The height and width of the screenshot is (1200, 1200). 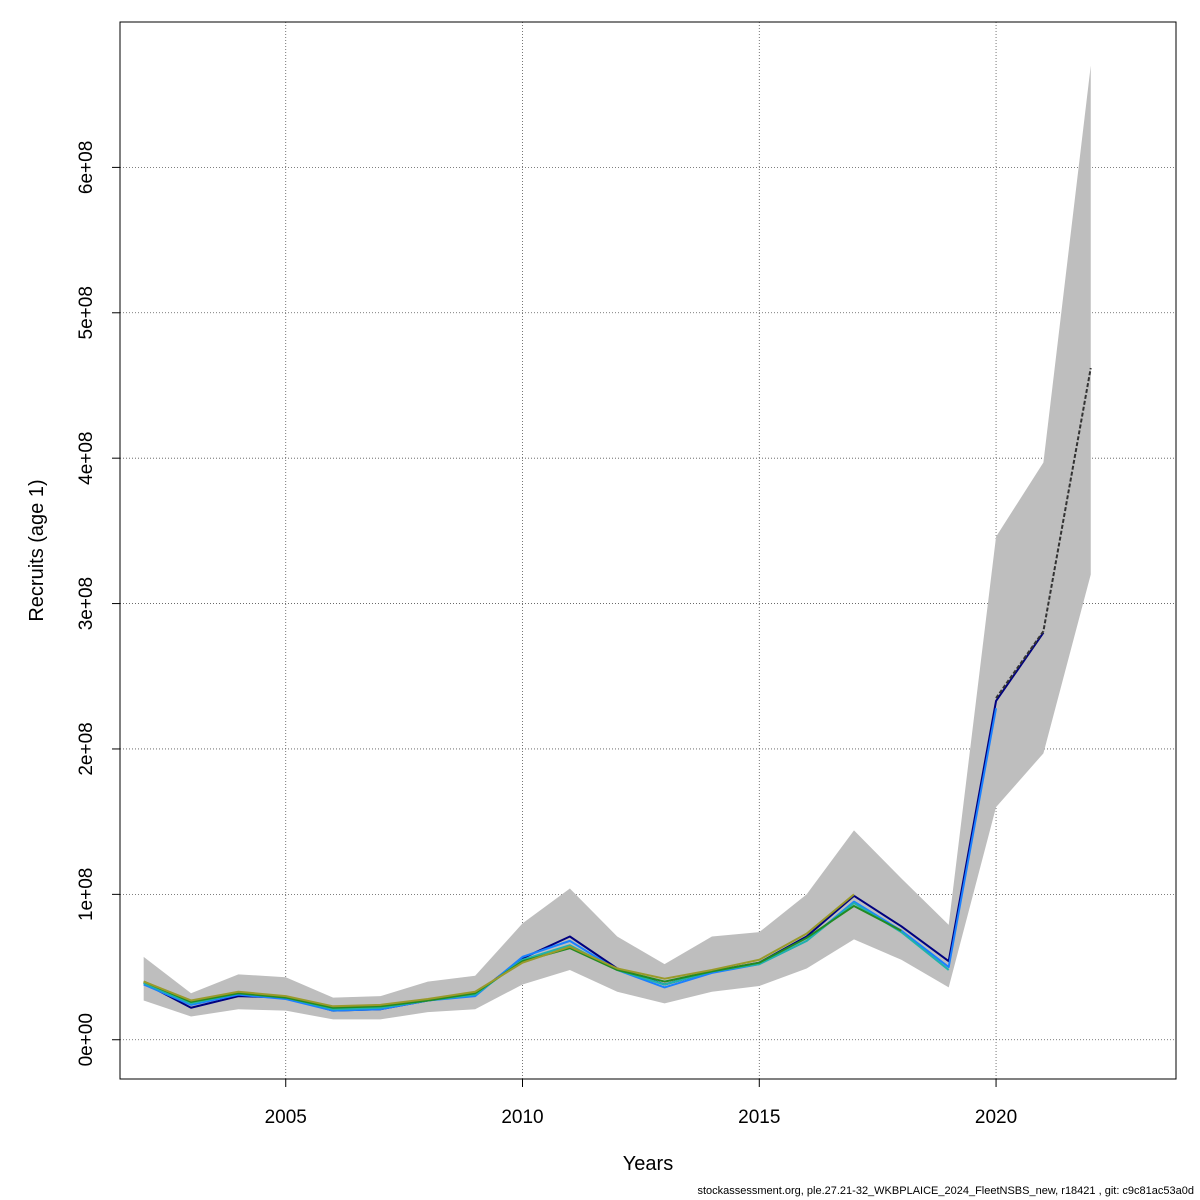 What do you see at coordinates (86, 1039) in the screenshot?
I see `y-tick-label-0: 0e+00` at bounding box center [86, 1039].